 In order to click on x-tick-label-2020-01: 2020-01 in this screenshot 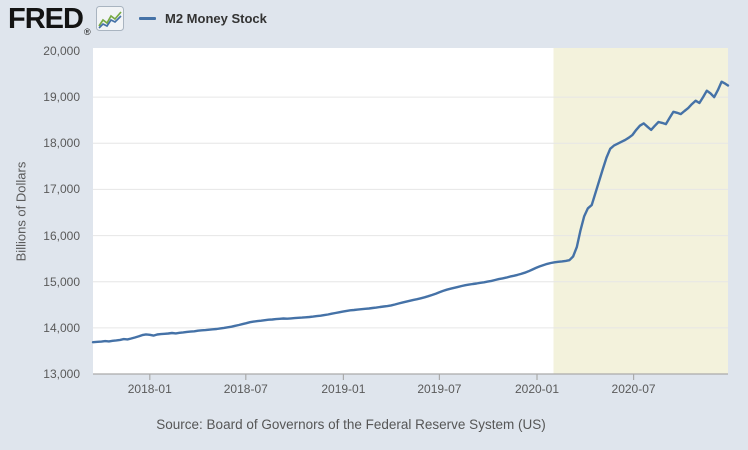, I will do `click(537, 389)`.